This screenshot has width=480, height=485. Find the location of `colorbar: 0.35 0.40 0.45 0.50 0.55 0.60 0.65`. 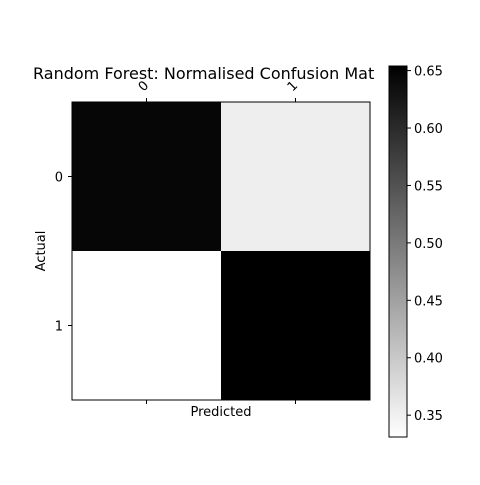

colorbar: 0.35 0.40 0.45 0.50 0.55 0.60 0.65 is located at coordinates (415, 251).